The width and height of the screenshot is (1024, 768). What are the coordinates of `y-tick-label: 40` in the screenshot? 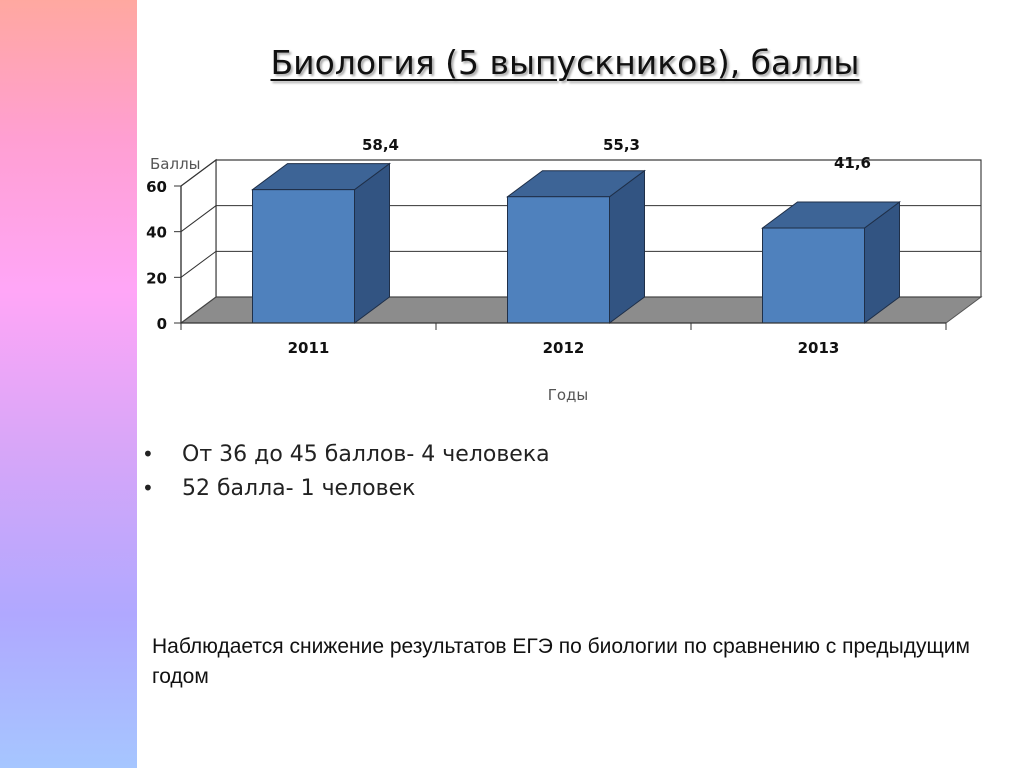 It's located at (156, 233).